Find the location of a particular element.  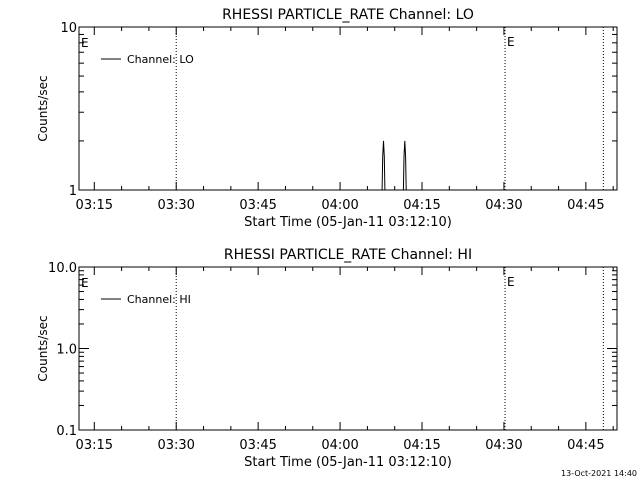

chart-title: RHESSI PARTICLE_RATE Channel: LO is located at coordinates (348, 15).